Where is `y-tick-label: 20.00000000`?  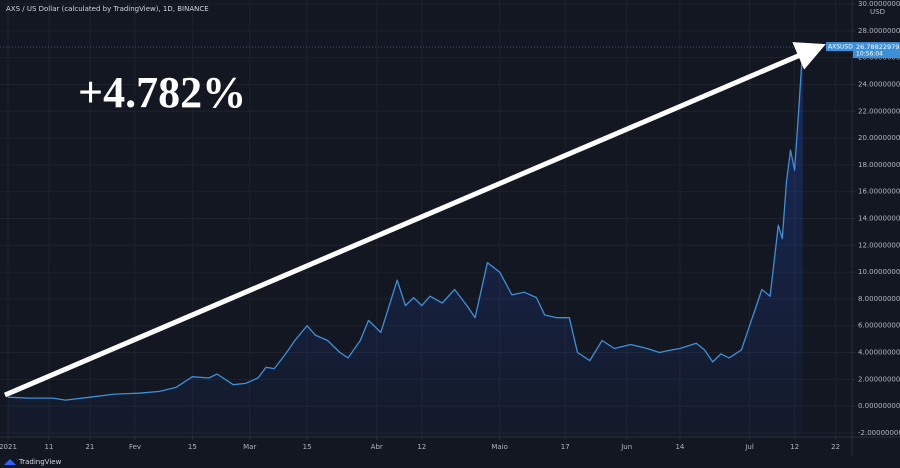 y-tick-label: 20.00000000 is located at coordinates (879, 138).